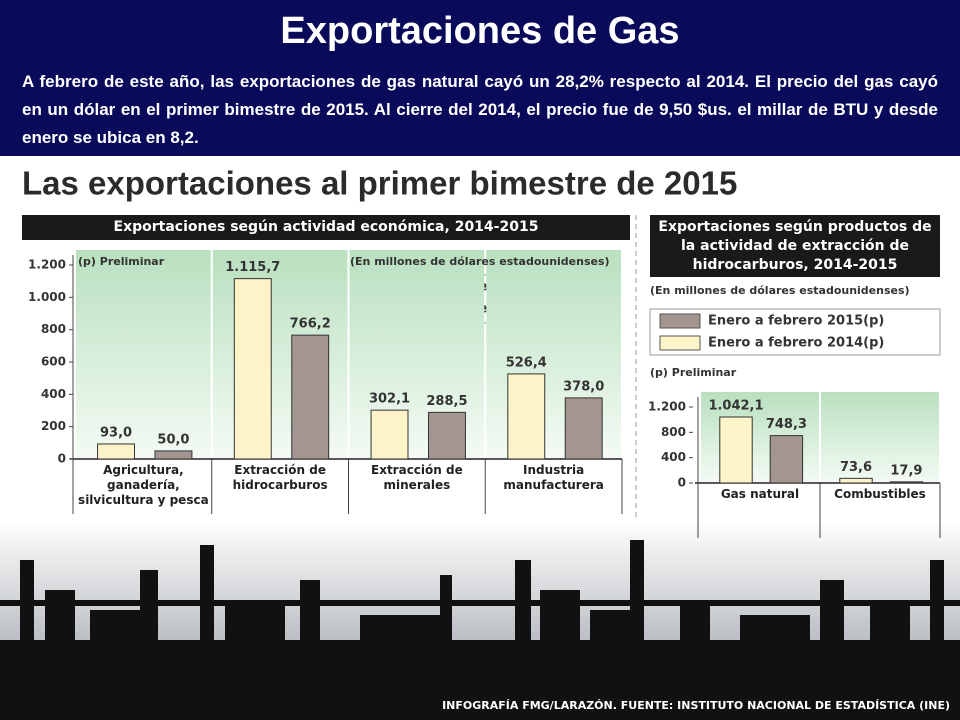 The height and width of the screenshot is (720, 960). I want to click on data-label: 288,5, so click(446, 401).